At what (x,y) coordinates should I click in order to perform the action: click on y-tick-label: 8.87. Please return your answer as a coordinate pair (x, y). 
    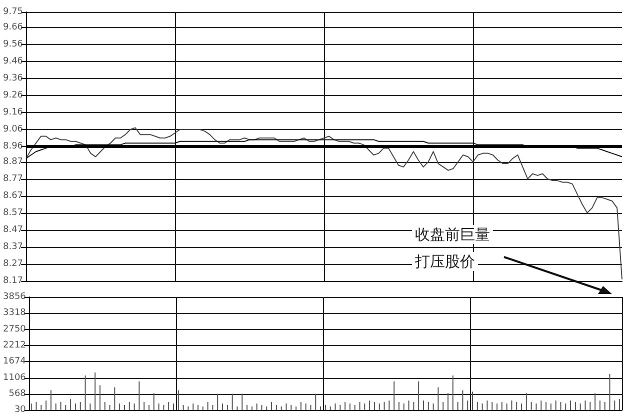
    Looking at the image, I should click on (13, 161).